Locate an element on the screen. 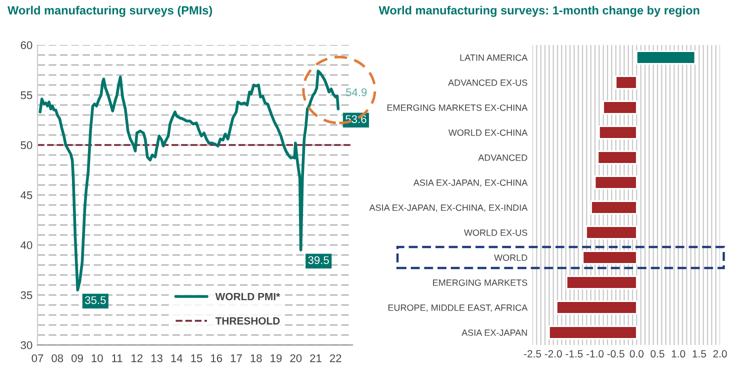 This screenshot has width=750, height=375. x-tick-label: 09 is located at coordinates (77, 358).